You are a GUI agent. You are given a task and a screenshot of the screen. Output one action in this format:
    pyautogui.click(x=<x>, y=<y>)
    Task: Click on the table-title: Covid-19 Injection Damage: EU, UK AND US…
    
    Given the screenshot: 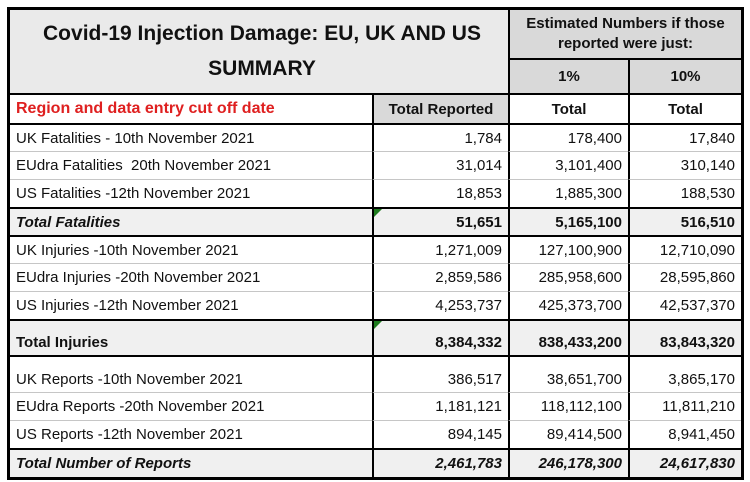 What is the action you would take?
    pyautogui.click(x=259, y=51)
    